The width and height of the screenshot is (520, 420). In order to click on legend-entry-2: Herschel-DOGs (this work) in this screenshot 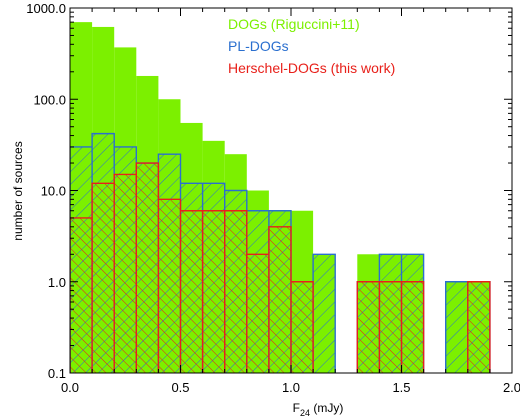, I will do `click(311, 68)`.